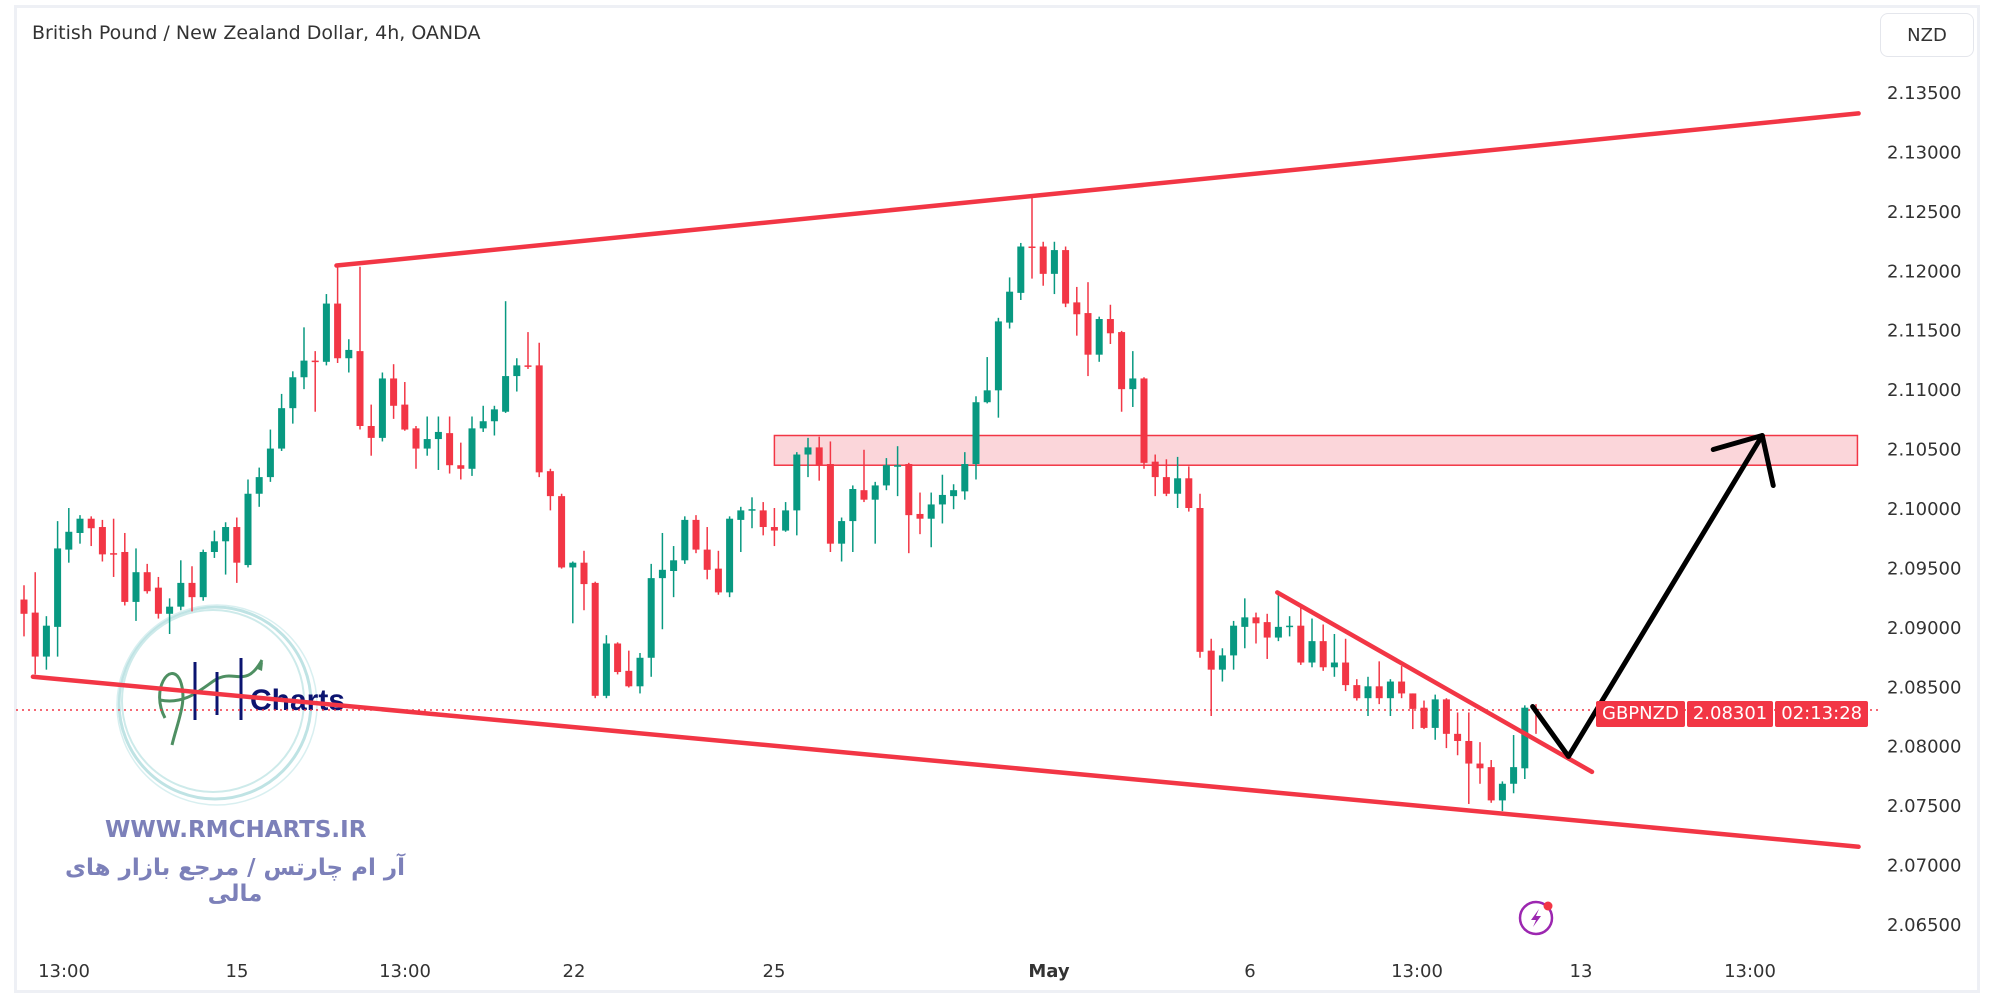 The image size is (2000, 1000). I want to click on bar-countdown: 02:13:28, so click(1822, 714).